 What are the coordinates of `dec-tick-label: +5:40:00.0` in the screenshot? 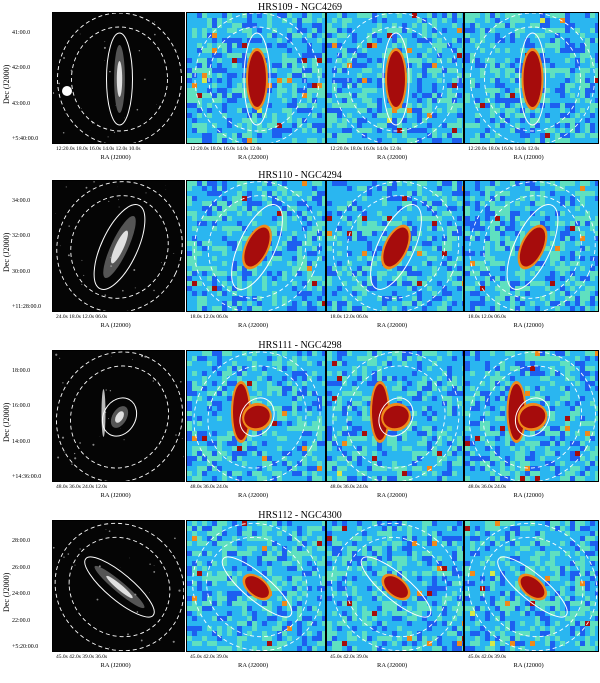 It's located at (25, 139).